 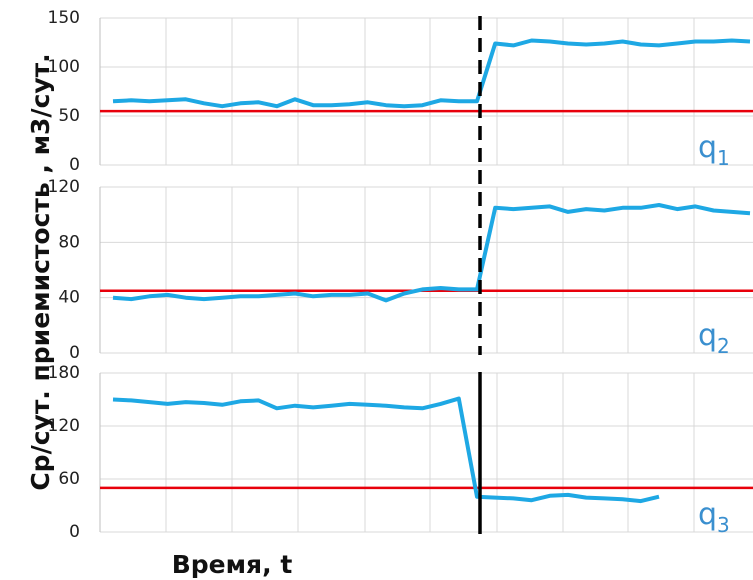 I want to click on y-tick-label: 60, so click(x=69, y=479).